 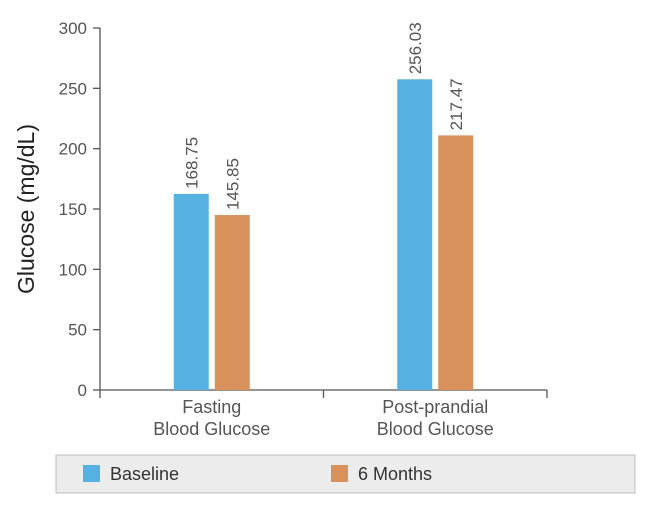 I want to click on legend: Baseline 6 Months, so click(x=345, y=474).